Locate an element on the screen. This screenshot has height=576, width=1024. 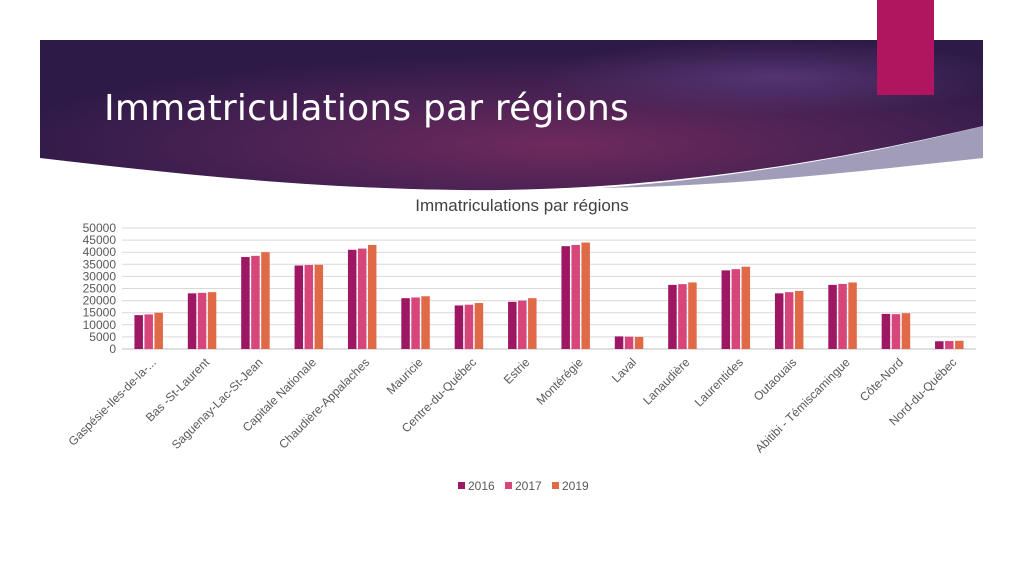
x-tick-label: Estrie is located at coordinates (517, 371).